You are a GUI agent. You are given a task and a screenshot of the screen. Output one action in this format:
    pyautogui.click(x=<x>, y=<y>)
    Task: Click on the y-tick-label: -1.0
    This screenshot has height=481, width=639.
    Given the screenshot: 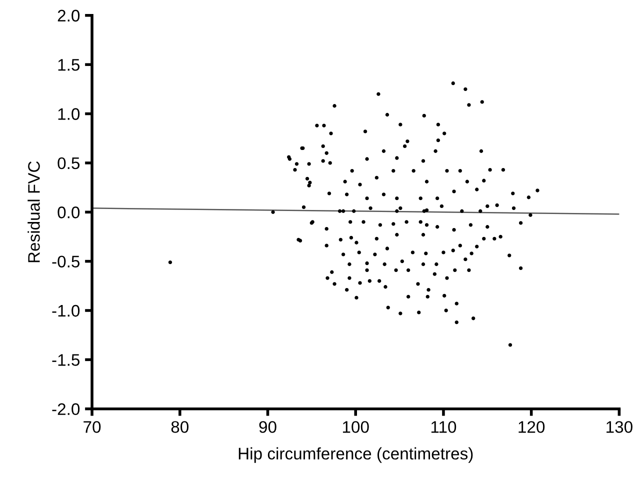 What is the action you would take?
    pyautogui.click(x=66, y=310)
    